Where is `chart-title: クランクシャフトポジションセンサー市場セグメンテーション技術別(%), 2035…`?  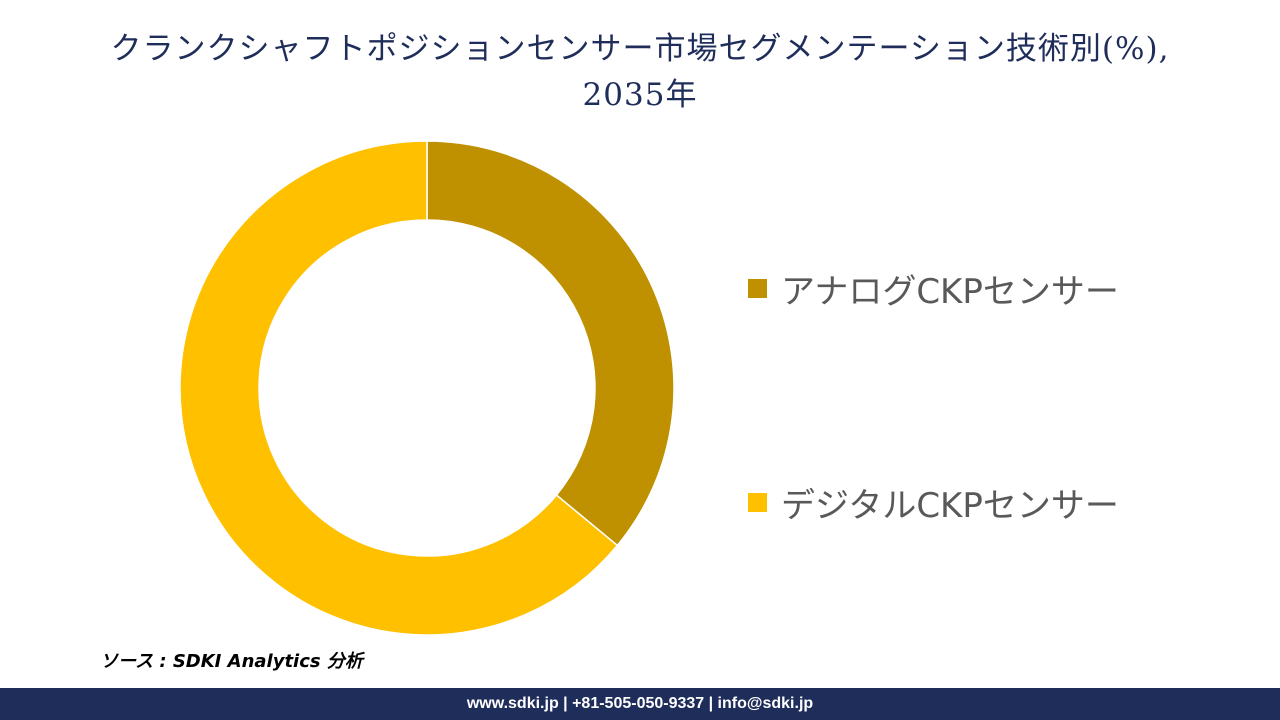 chart-title: クランクシャフトポジションセンサー市場セグメンテーション技術別(%), 2035… is located at coordinates (640, 72).